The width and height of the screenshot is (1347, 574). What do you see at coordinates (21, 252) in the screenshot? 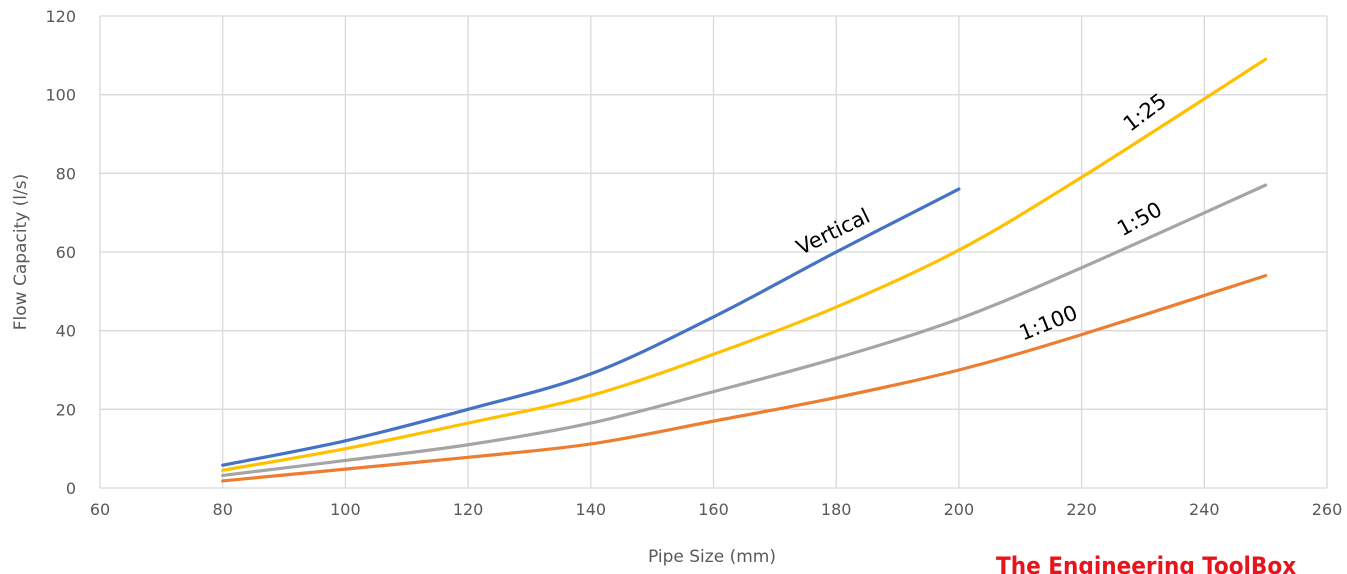
I see `y-axis-title: Flow Capacity (l/s)` at bounding box center [21, 252].